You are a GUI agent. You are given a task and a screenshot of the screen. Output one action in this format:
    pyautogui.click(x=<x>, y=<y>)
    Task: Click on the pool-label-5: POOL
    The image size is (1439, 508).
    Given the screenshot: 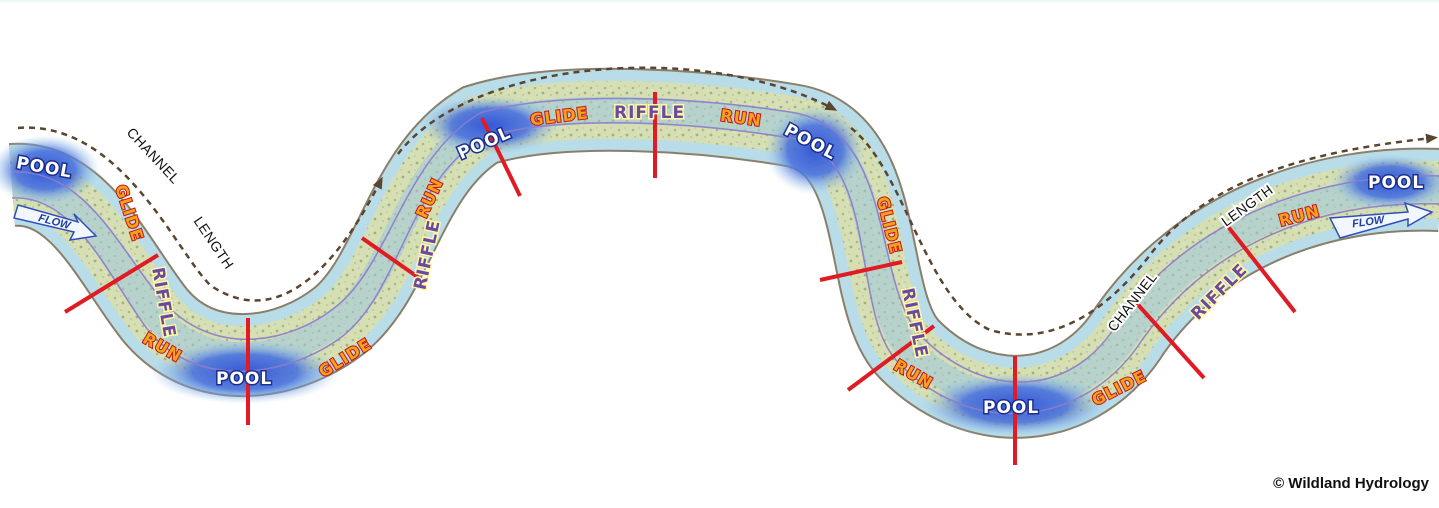 What is the action you would take?
    pyautogui.click(x=1011, y=408)
    